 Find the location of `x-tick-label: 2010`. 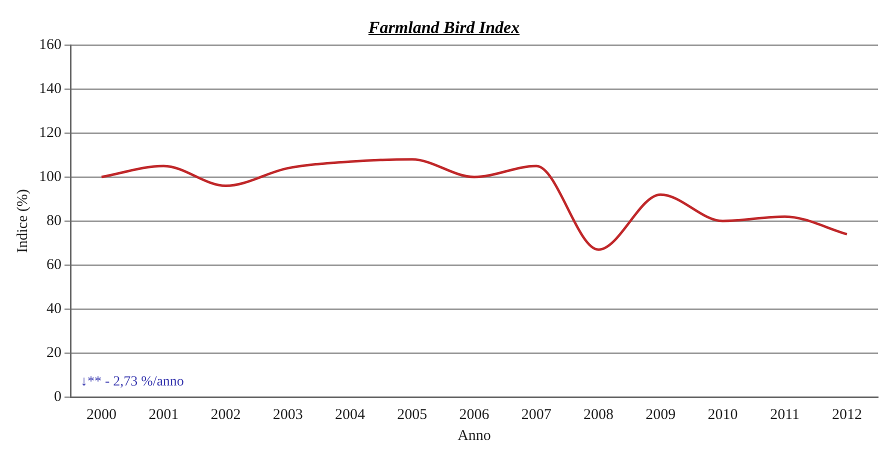

x-tick-label: 2010 is located at coordinates (723, 414).